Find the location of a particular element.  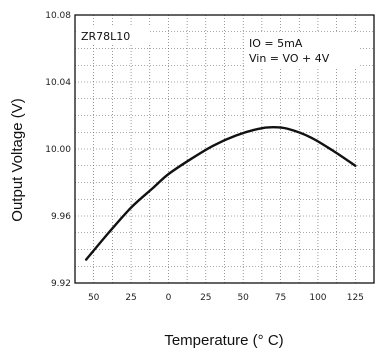

y-tick-label: 10.00 is located at coordinates (58, 150).